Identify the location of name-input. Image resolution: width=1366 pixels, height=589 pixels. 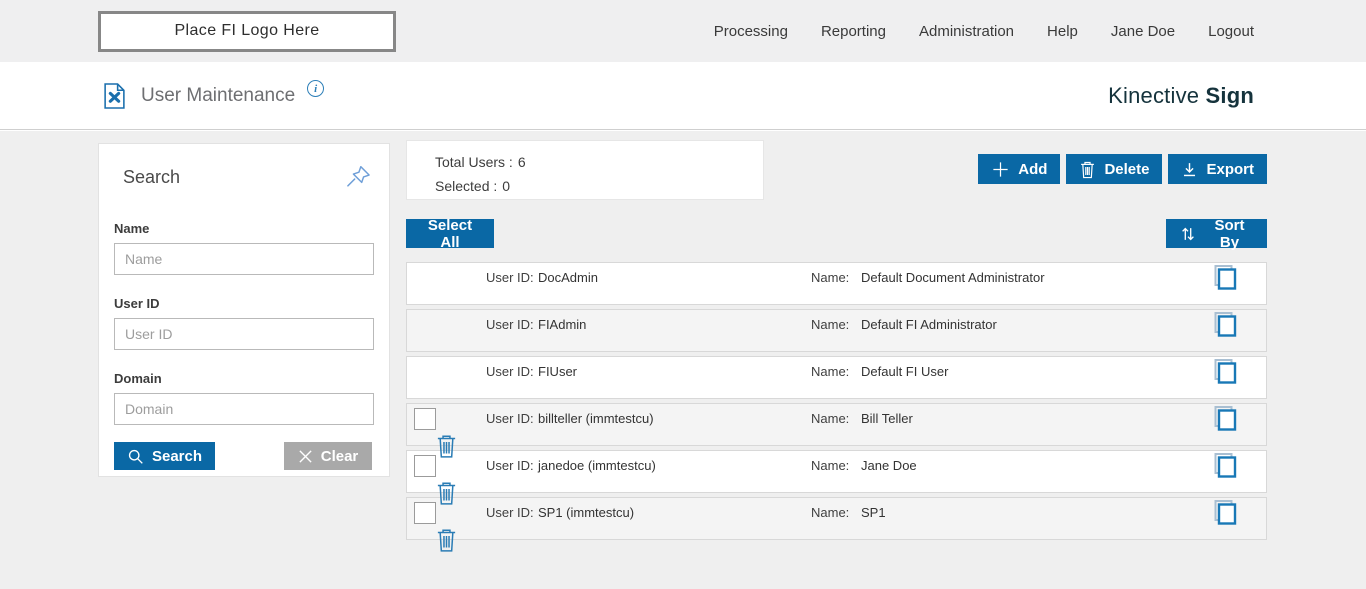
(244, 259).